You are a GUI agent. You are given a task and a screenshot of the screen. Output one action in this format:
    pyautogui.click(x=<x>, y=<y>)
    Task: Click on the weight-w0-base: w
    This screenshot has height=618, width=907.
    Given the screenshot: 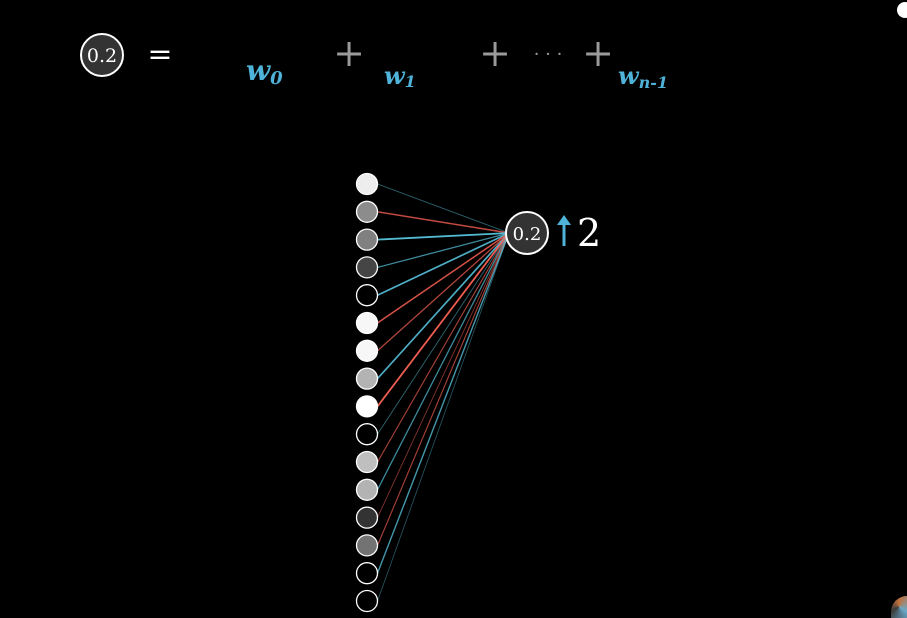 What is the action you would take?
    pyautogui.click(x=258, y=70)
    